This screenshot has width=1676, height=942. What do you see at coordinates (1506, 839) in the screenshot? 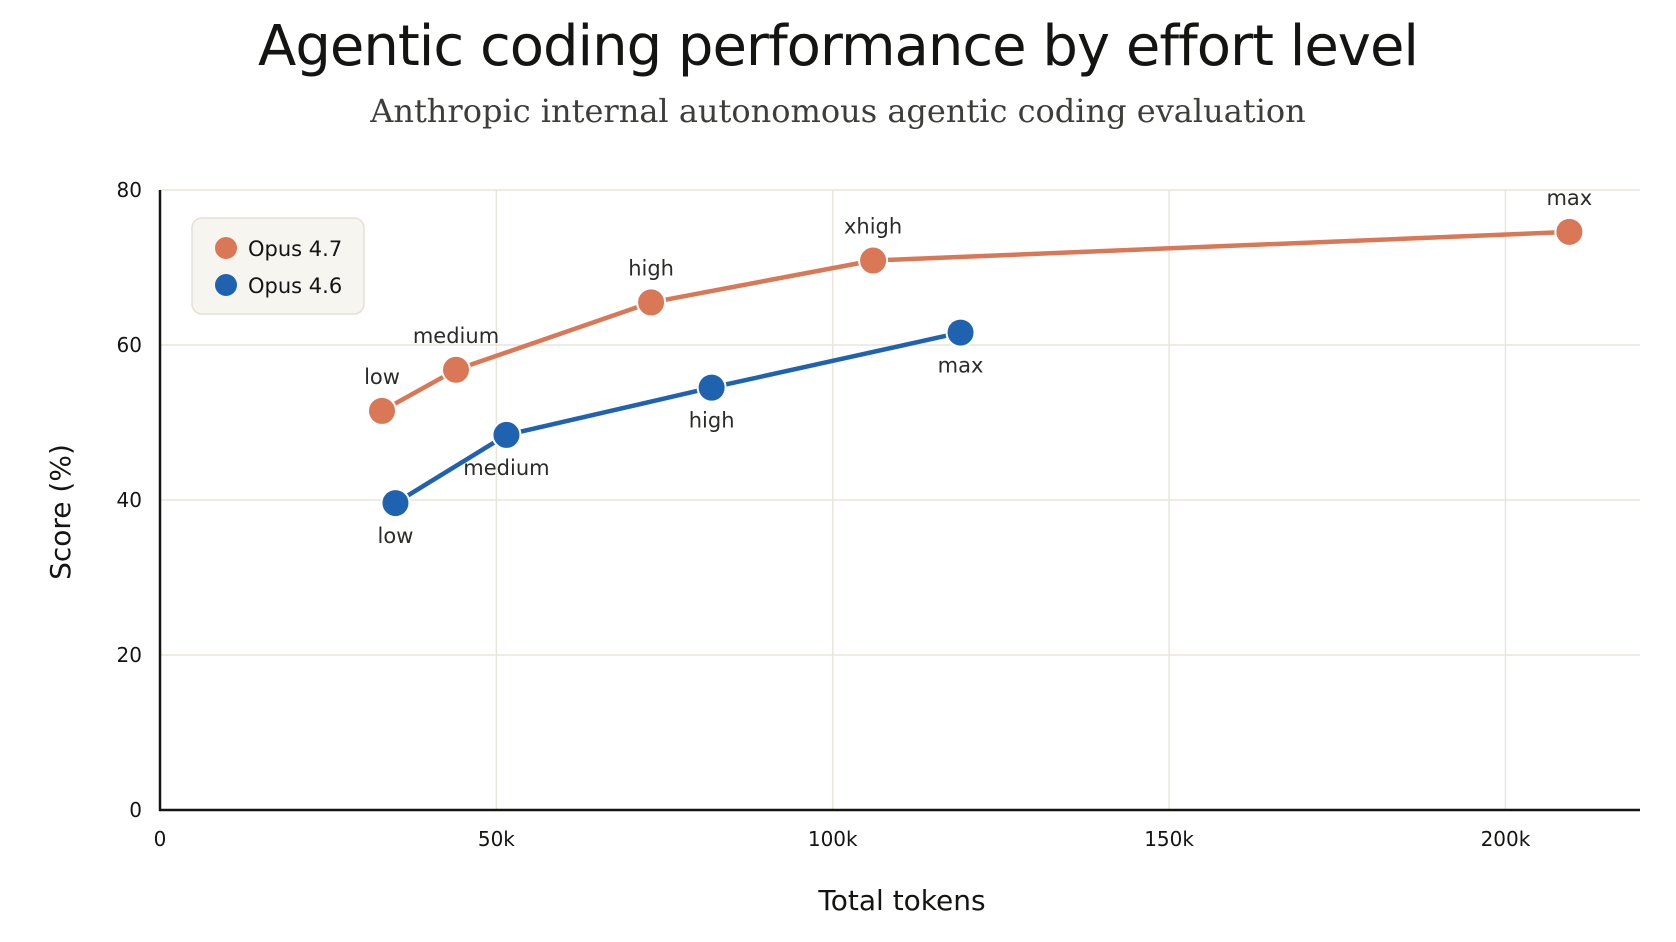
I see `x-tick-label: 200k` at bounding box center [1506, 839].